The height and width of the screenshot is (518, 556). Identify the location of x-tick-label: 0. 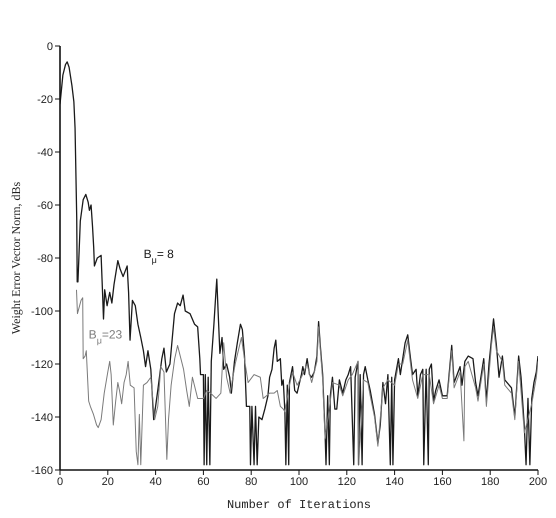
(60, 482).